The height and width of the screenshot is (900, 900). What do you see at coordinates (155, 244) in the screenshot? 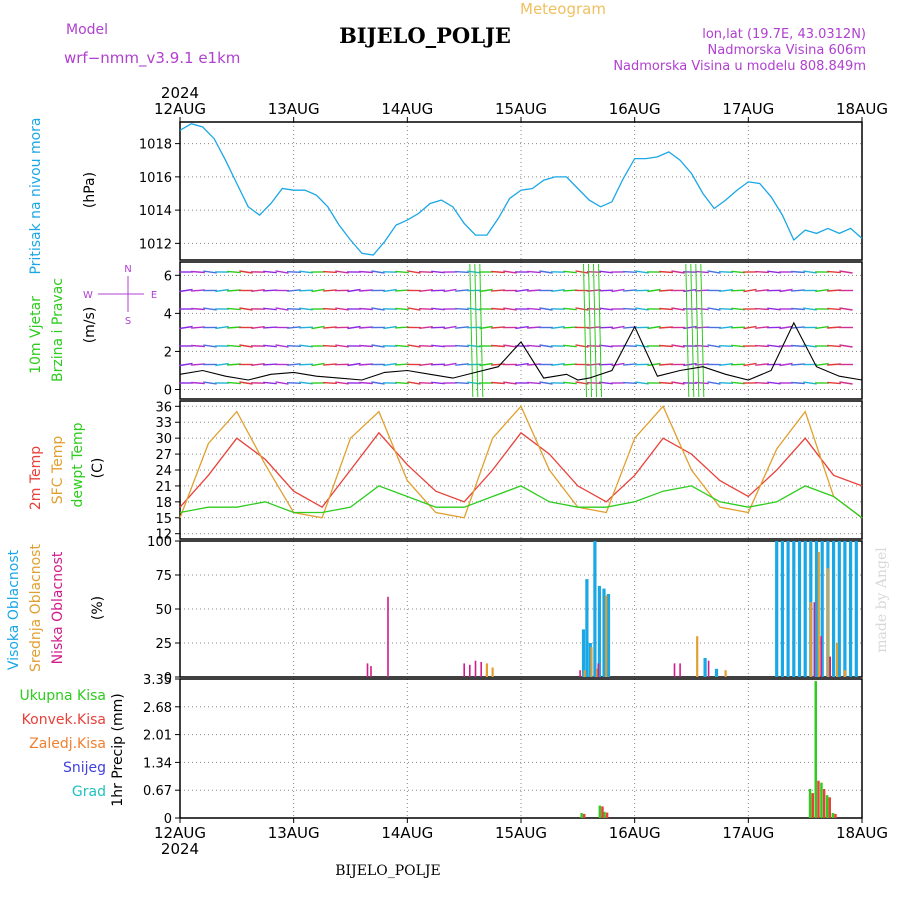
I see `y-tick-label: 1012` at bounding box center [155, 244].